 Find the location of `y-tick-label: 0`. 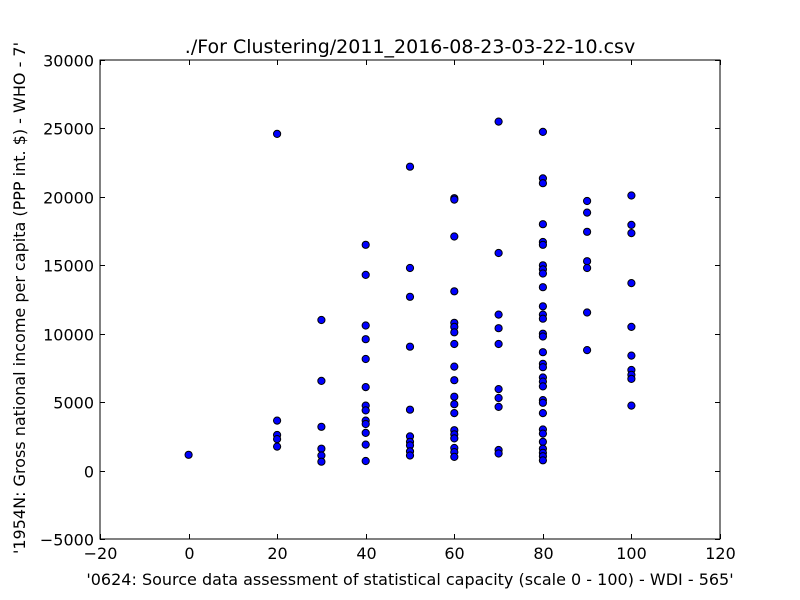

y-tick-label: 0 is located at coordinates (89, 472).